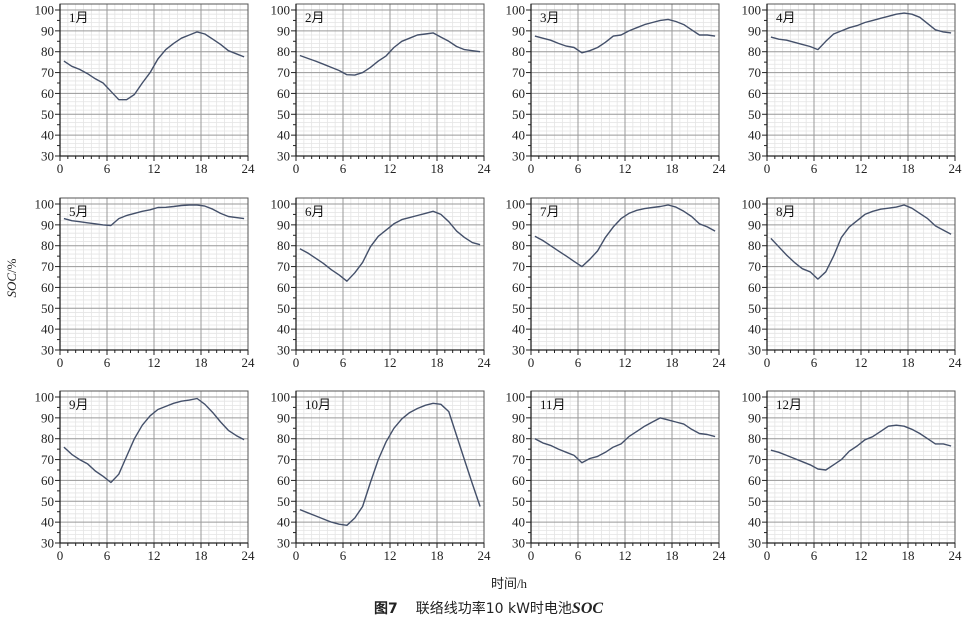 Image resolution: width=977 pixels, height=623 pixels. What do you see at coordinates (553, 404) in the screenshot?
I see `subplot-title: 11月` at bounding box center [553, 404].